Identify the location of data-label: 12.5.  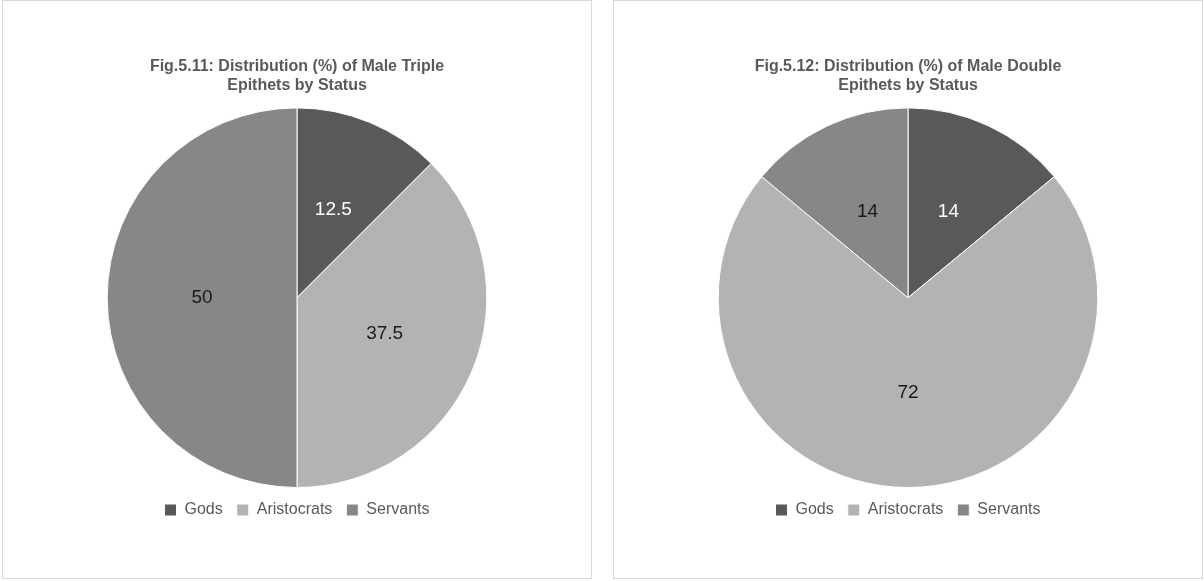
(333, 209).